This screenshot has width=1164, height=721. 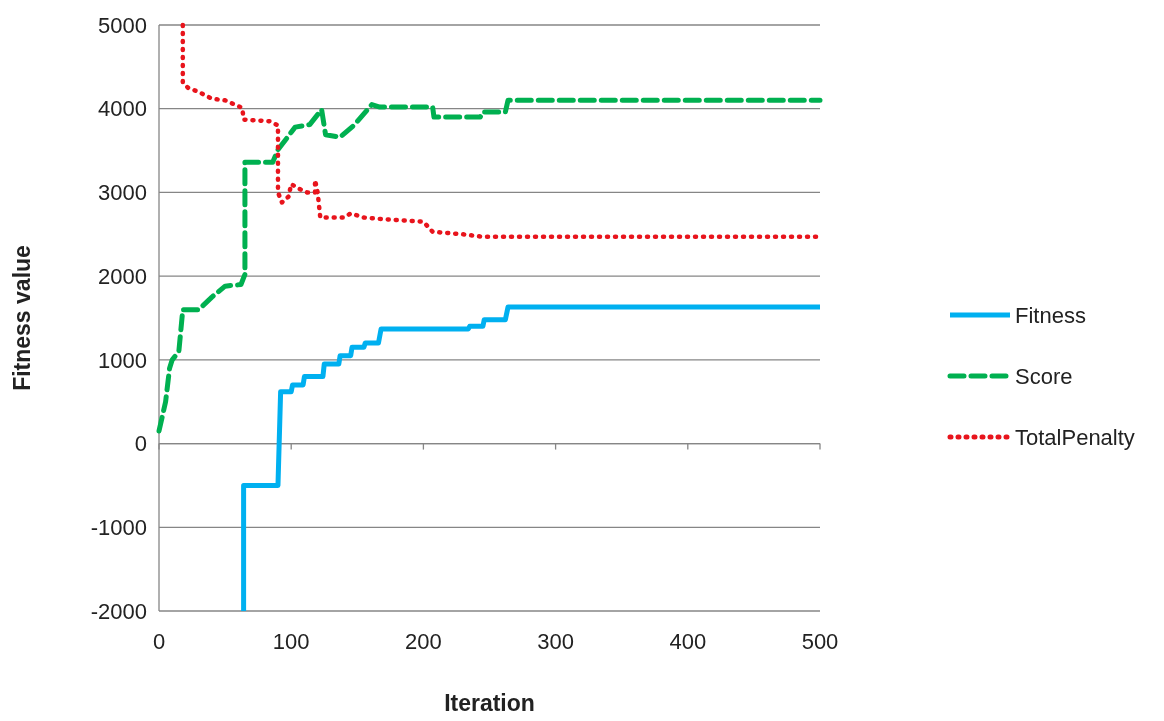 What do you see at coordinates (22, 318) in the screenshot?
I see `y-axis-title: Fitness value` at bounding box center [22, 318].